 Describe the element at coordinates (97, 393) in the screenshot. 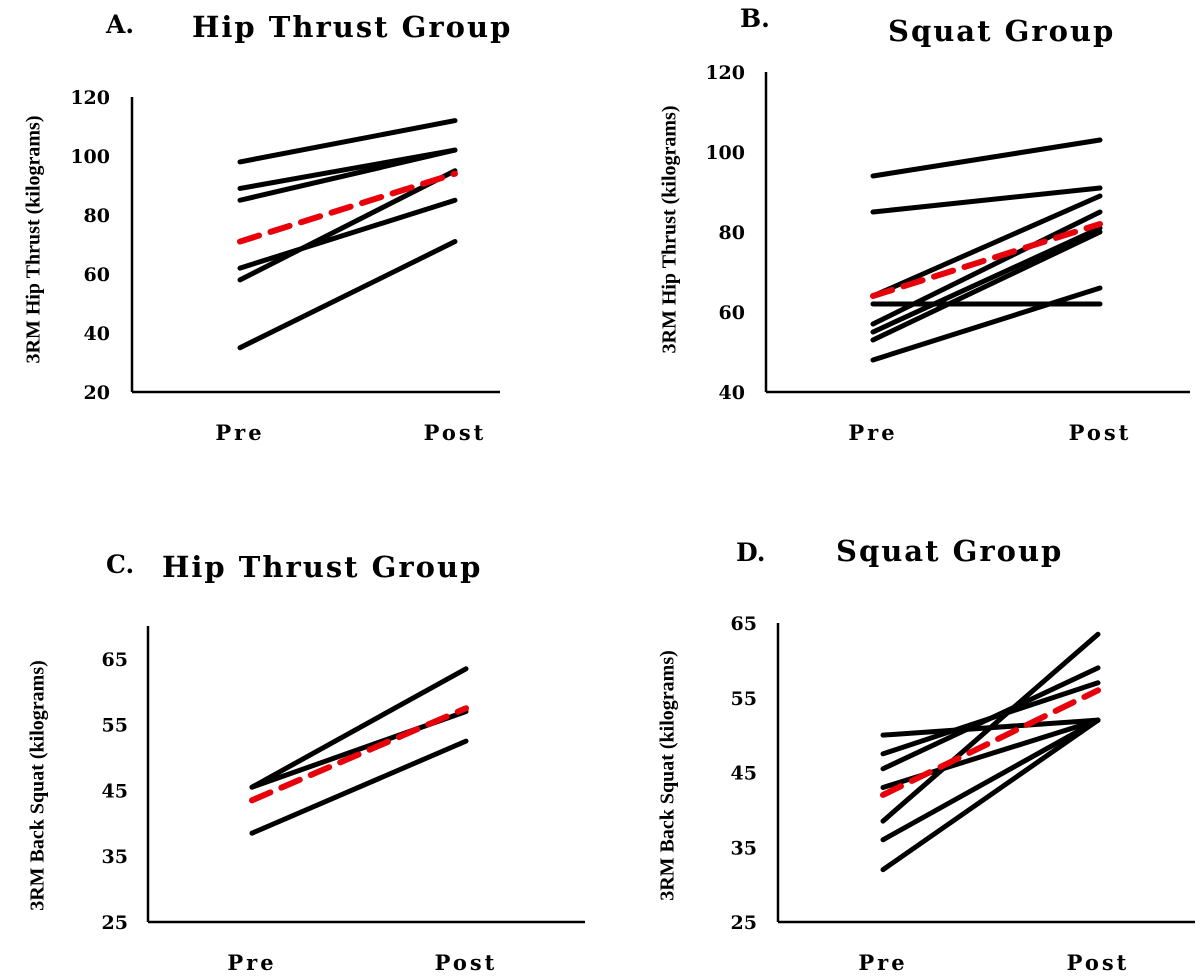

I see `y-tick-label: 20` at that location.